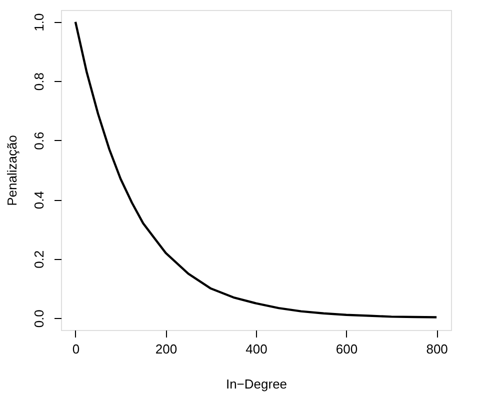 The width and height of the screenshot is (484, 418). What do you see at coordinates (166, 349) in the screenshot?
I see `x-tick-label: 200` at bounding box center [166, 349].